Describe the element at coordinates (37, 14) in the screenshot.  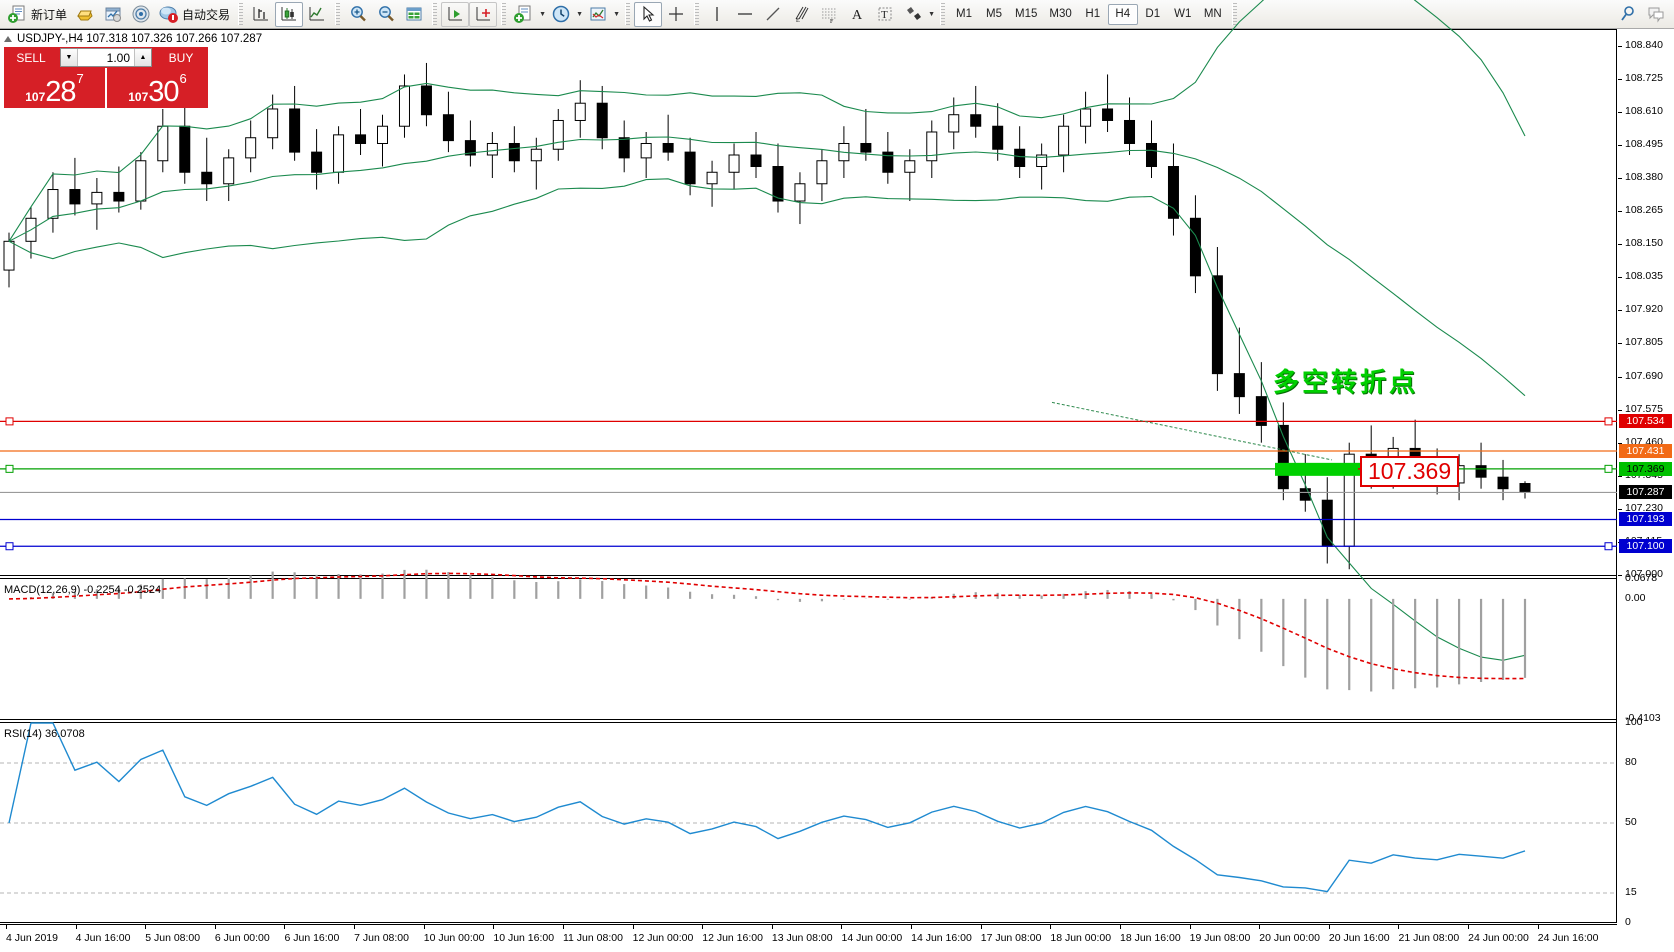
I see `new-order-button: 新订单` at that location.